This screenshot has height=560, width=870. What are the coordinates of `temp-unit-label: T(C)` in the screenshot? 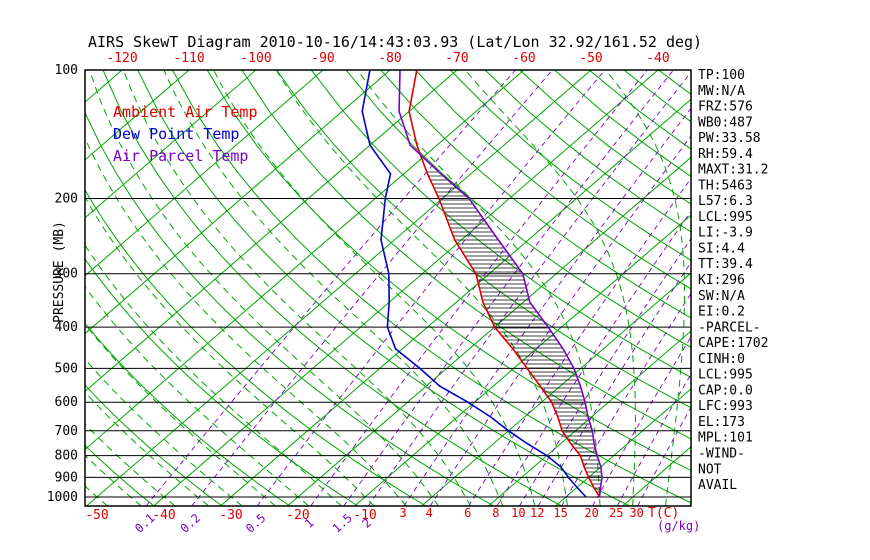 It's located at (663, 513).